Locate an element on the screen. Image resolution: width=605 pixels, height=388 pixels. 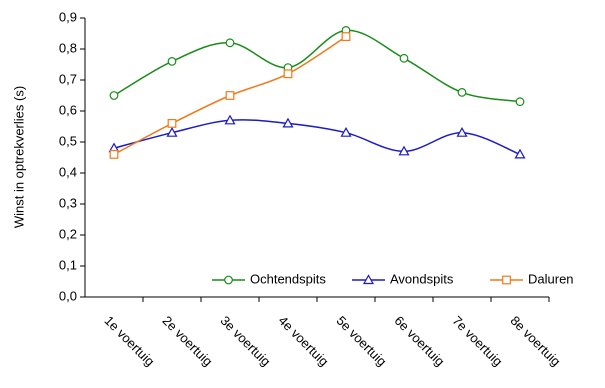
y-tick-label: 0,8 is located at coordinates (68, 47).